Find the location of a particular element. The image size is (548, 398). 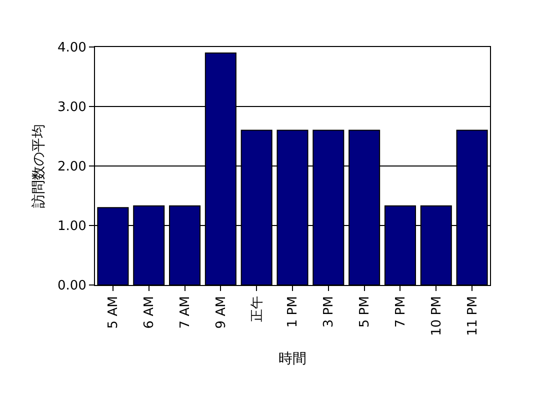

x-tick-label: 10 PM is located at coordinates (436, 316).